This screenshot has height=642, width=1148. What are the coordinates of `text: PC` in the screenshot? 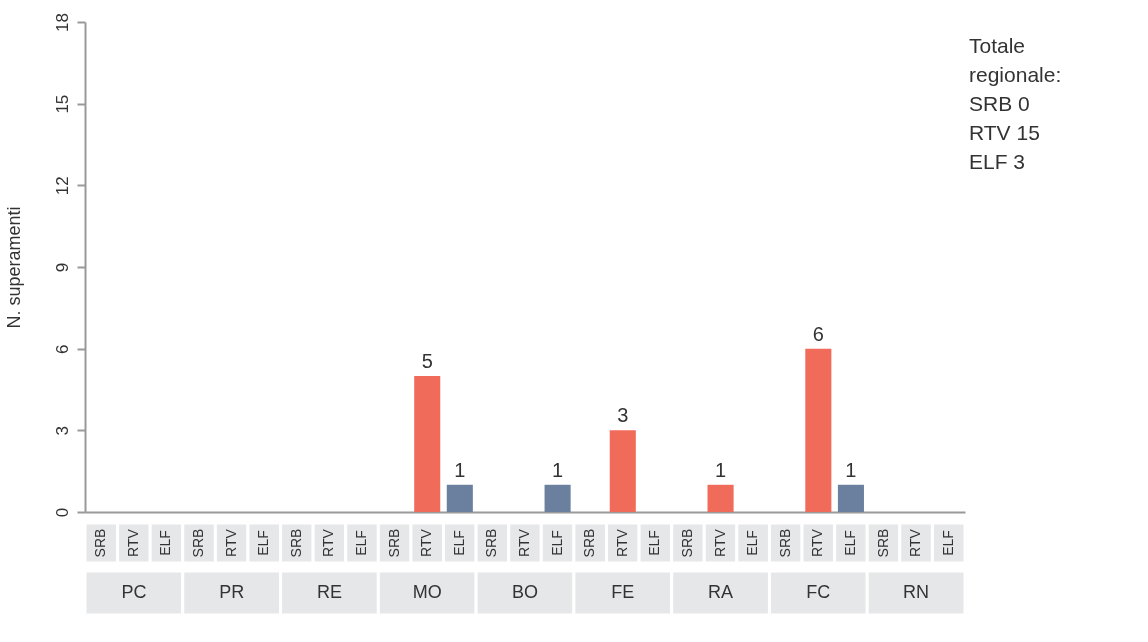 It's located at (134, 592).